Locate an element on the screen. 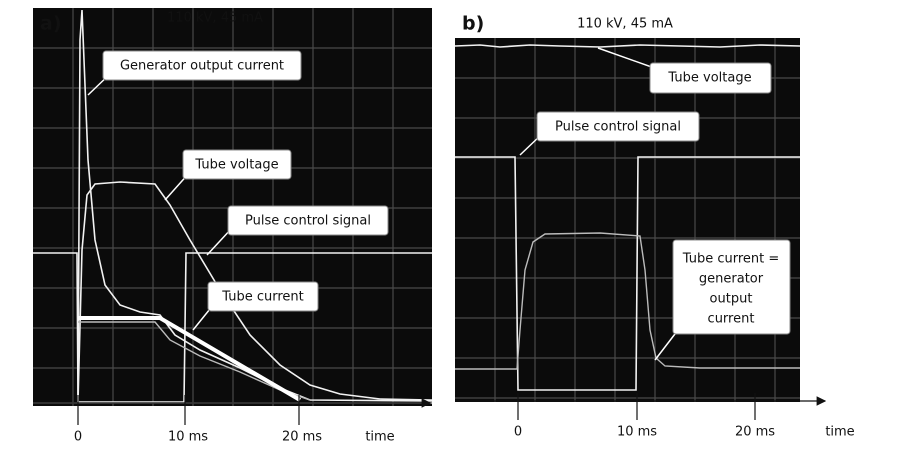 The image size is (898, 458). annotation: Generator output current is located at coordinates (202, 66).